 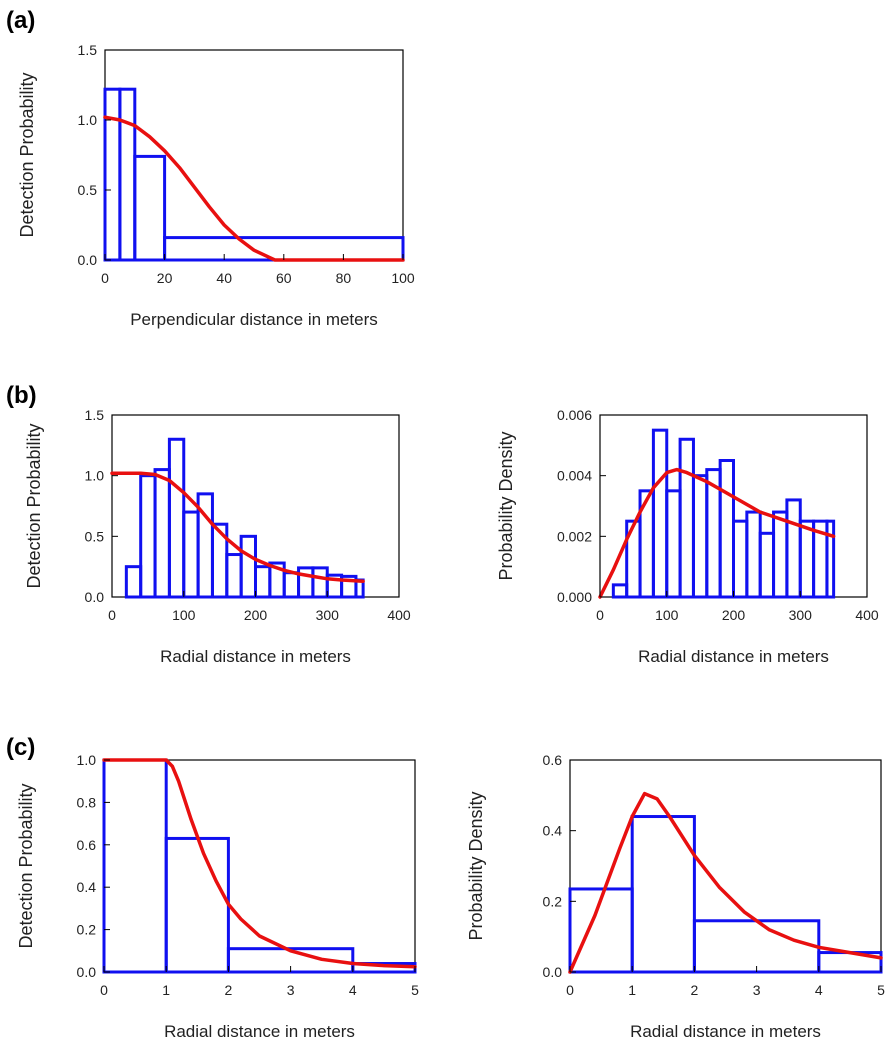 What do you see at coordinates (20, 747) in the screenshot?
I see `panel-label-c: (c)` at bounding box center [20, 747].